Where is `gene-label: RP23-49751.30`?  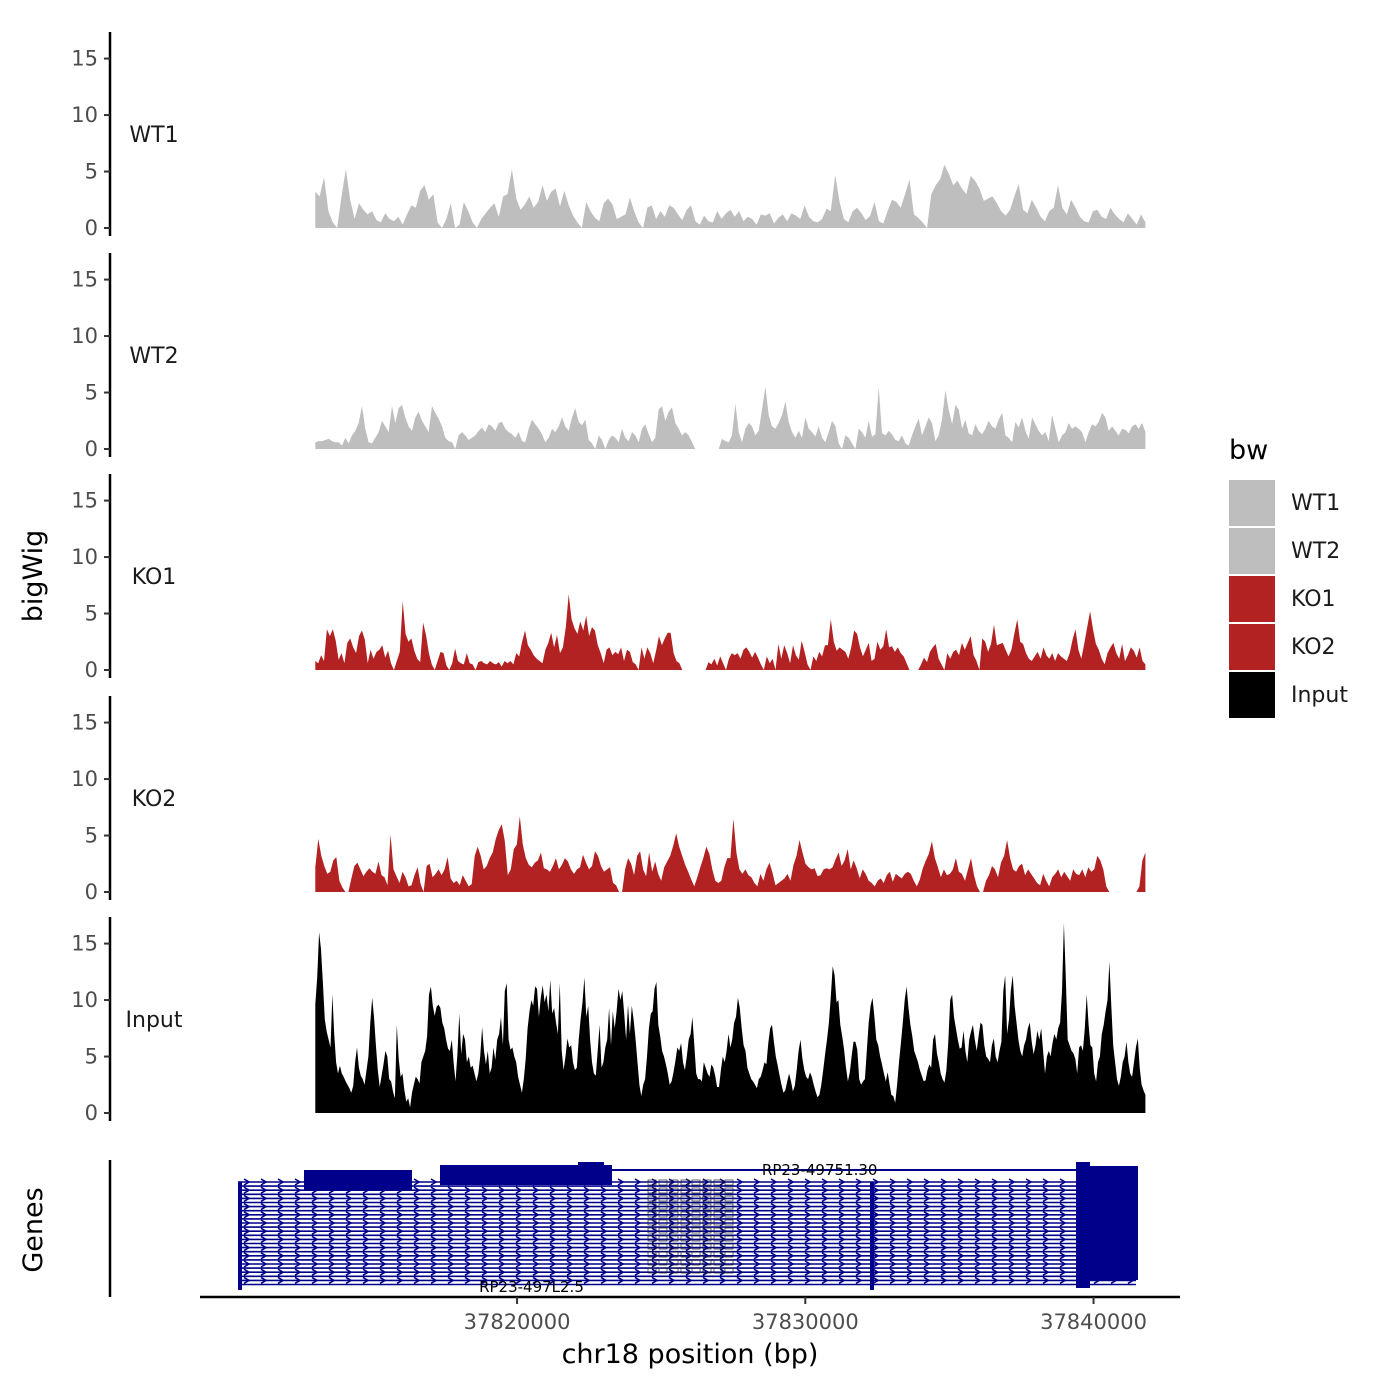
gene-label: RP23-49751.30 is located at coordinates (820, 1170).